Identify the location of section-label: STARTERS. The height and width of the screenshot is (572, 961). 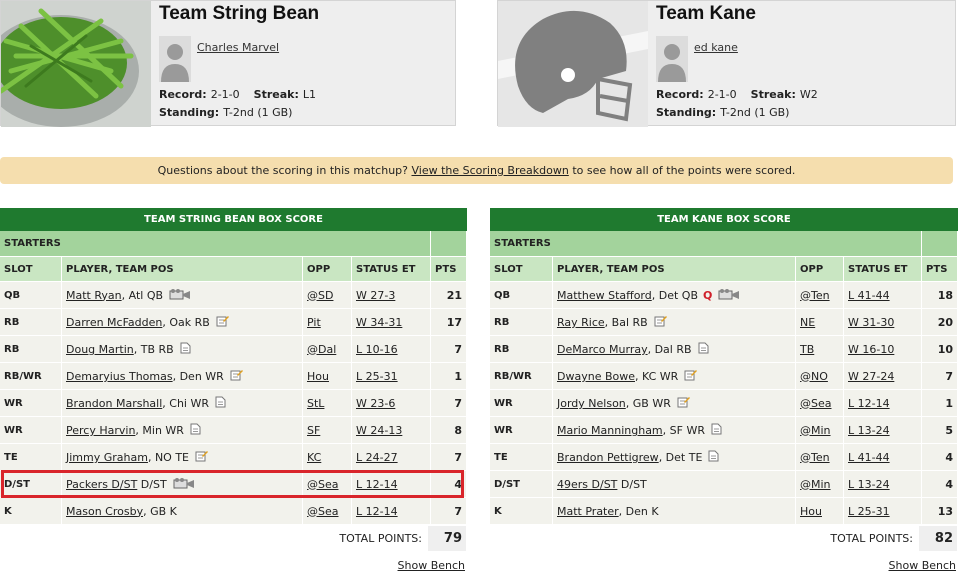
(216, 244).